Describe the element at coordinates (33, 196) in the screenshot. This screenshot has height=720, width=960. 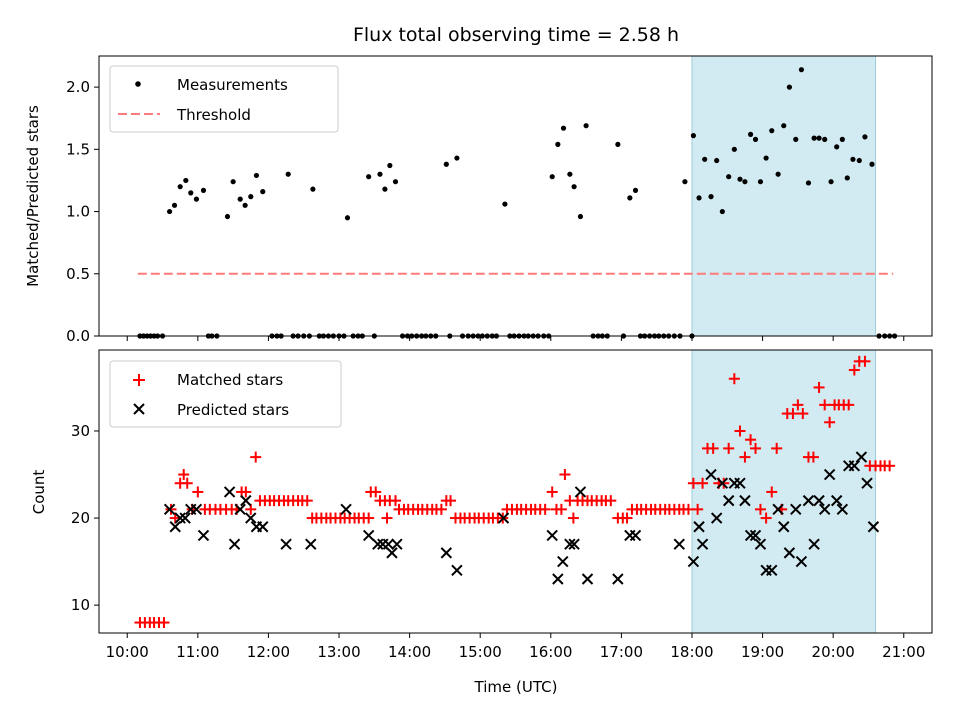
I see `top-y-axis-label: Matched/Predicted stars` at that location.